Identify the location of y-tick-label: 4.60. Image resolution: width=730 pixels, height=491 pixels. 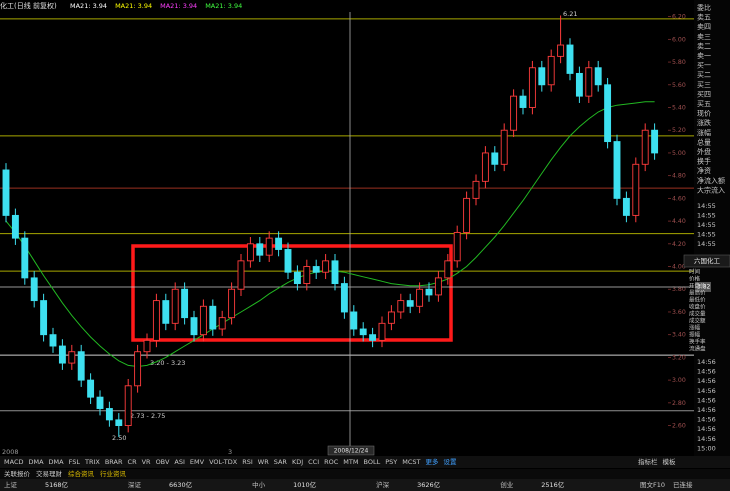
(679, 198).